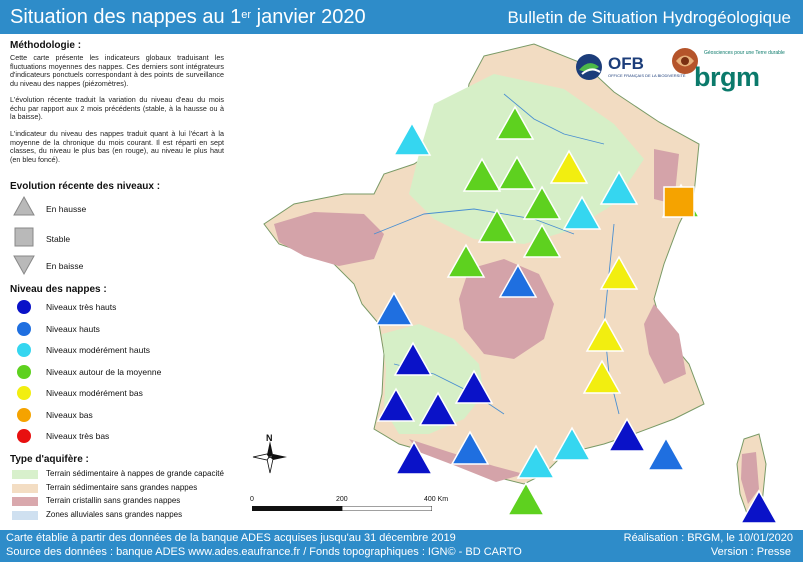 The height and width of the screenshot is (562, 803). Describe the element at coordinates (727, 77) in the screenshot. I see `brgm-logo-text: brgm` at that location.